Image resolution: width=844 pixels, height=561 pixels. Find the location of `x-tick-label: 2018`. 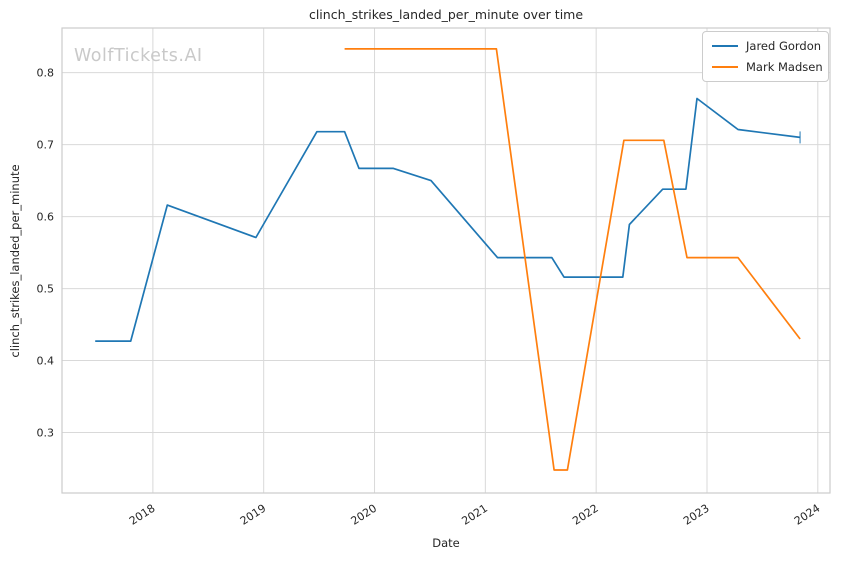

x-tick-label: 2018 is located at coordinates (142, 515).